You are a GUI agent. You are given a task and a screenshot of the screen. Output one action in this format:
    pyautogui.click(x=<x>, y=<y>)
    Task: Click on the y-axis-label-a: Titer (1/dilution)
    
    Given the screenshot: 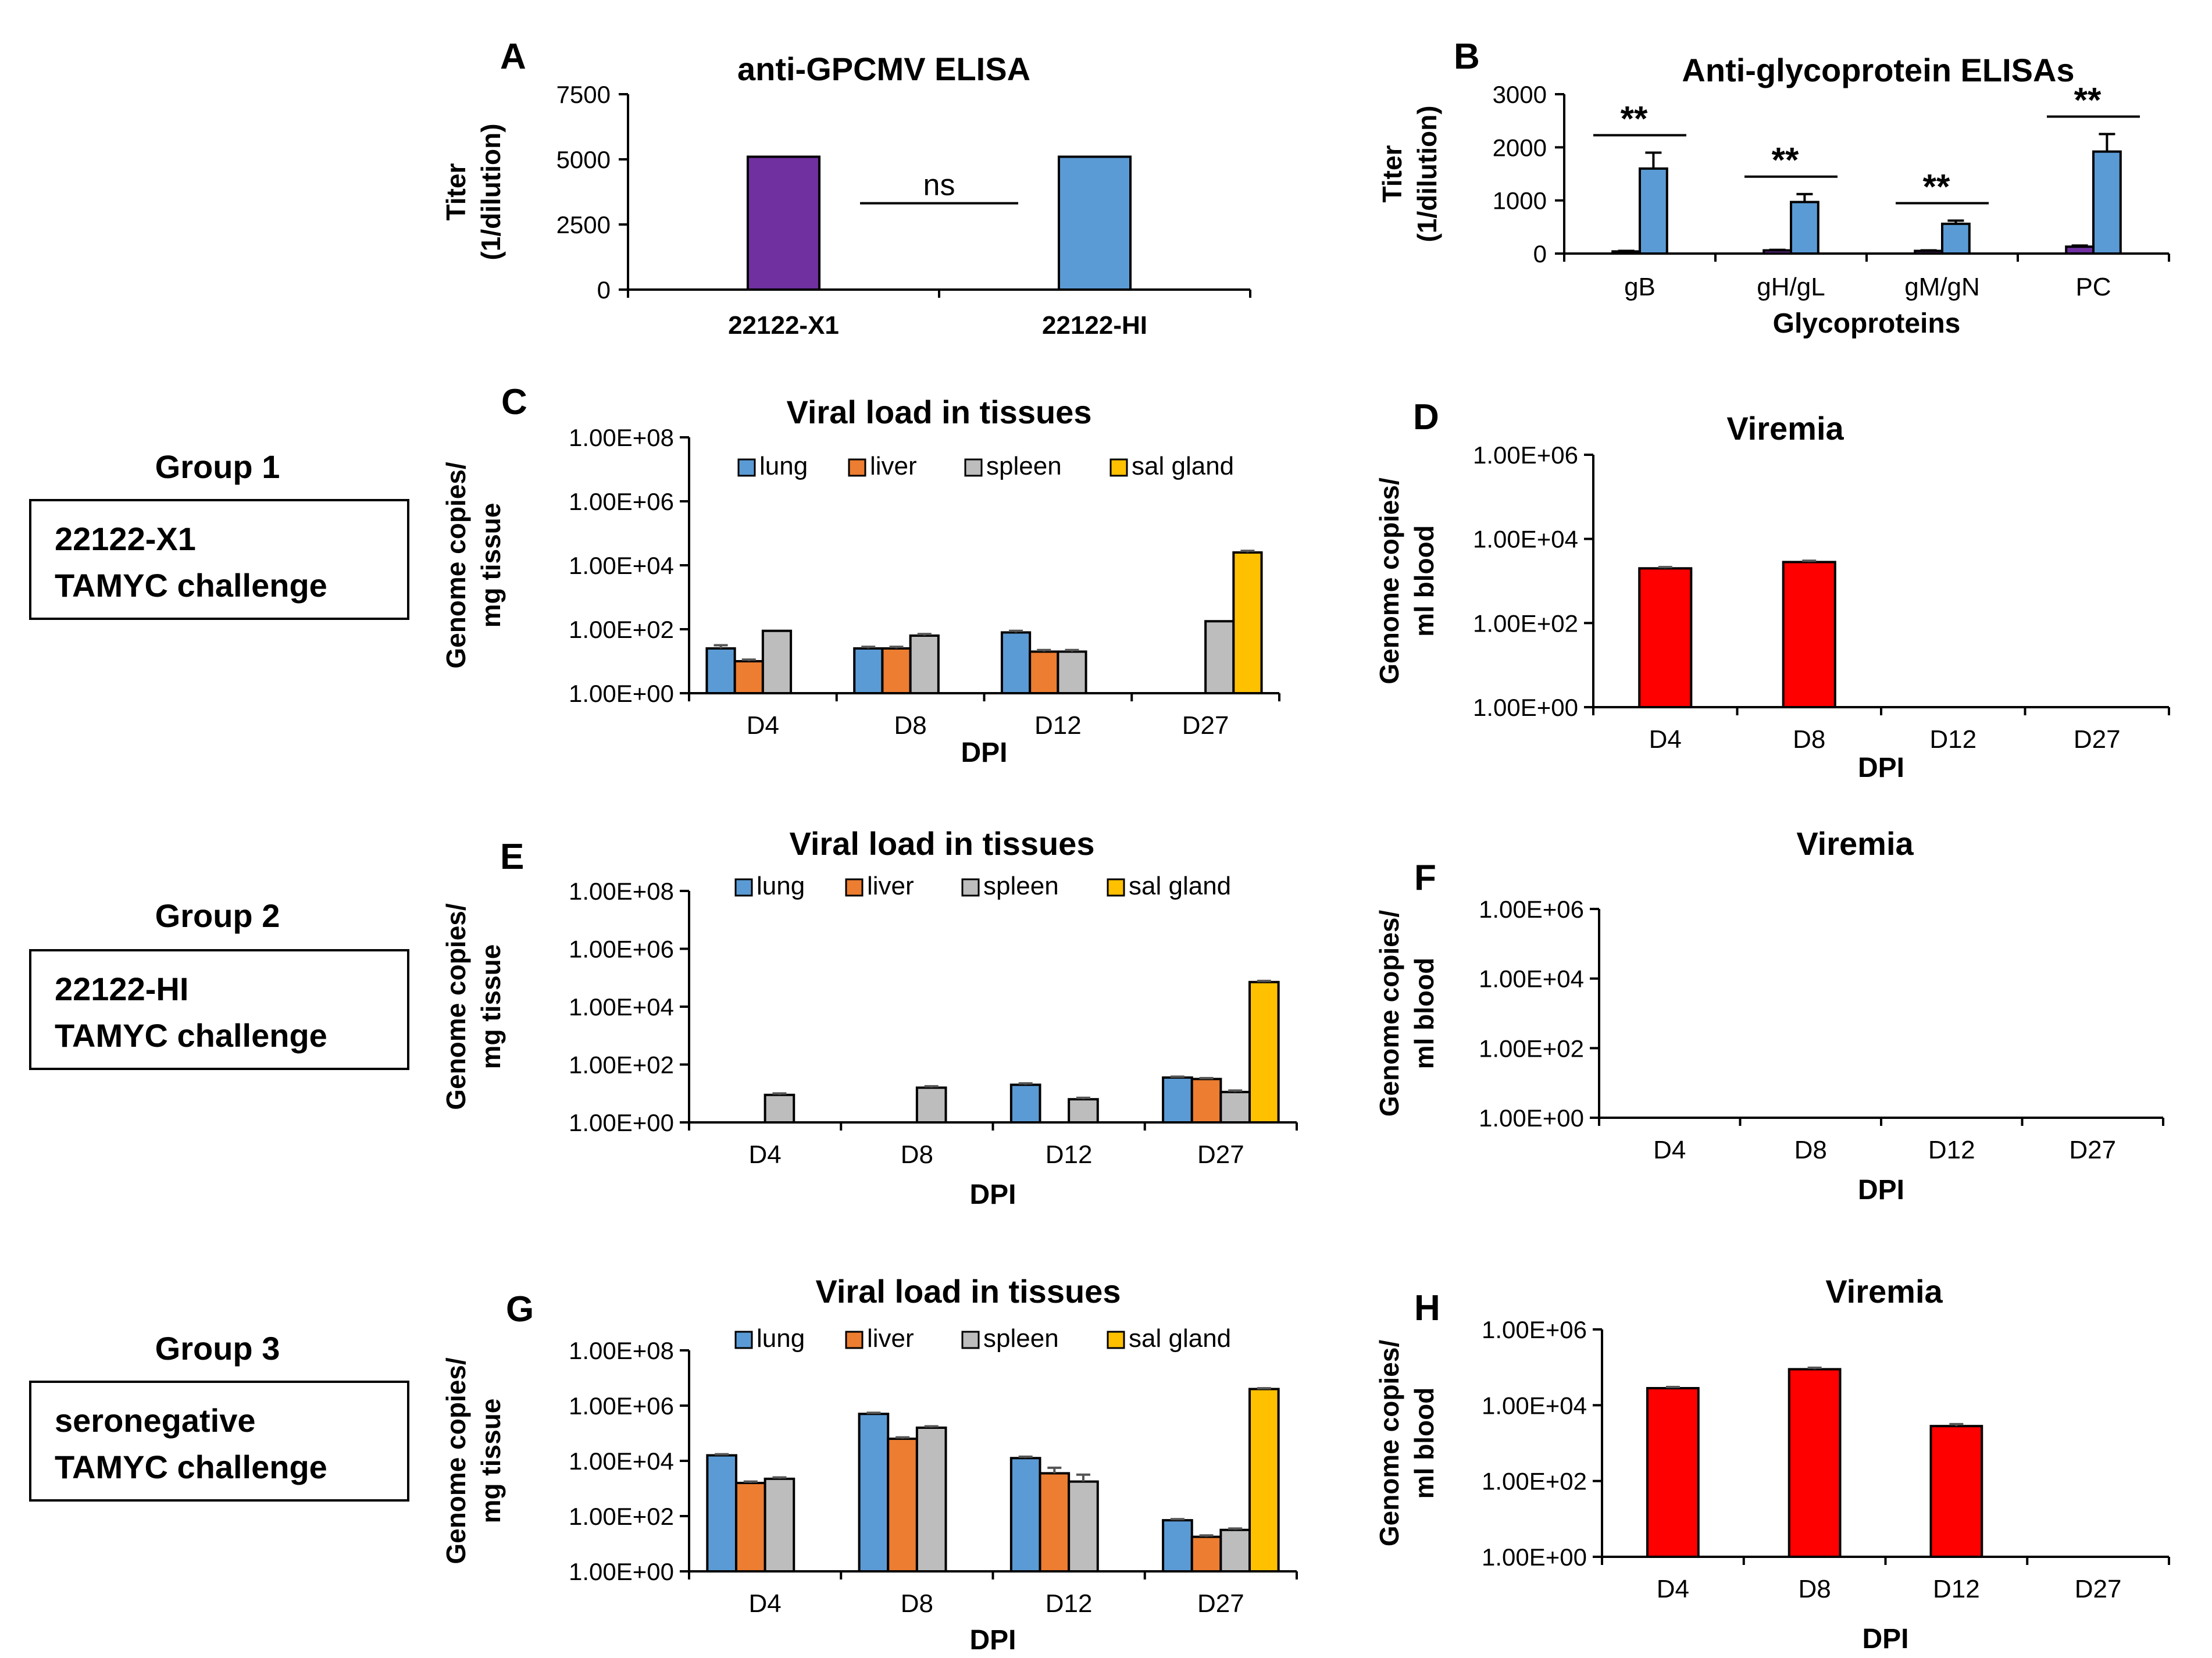 What is the action you would take?
    pyautogui.click(x=474, y=191)
    